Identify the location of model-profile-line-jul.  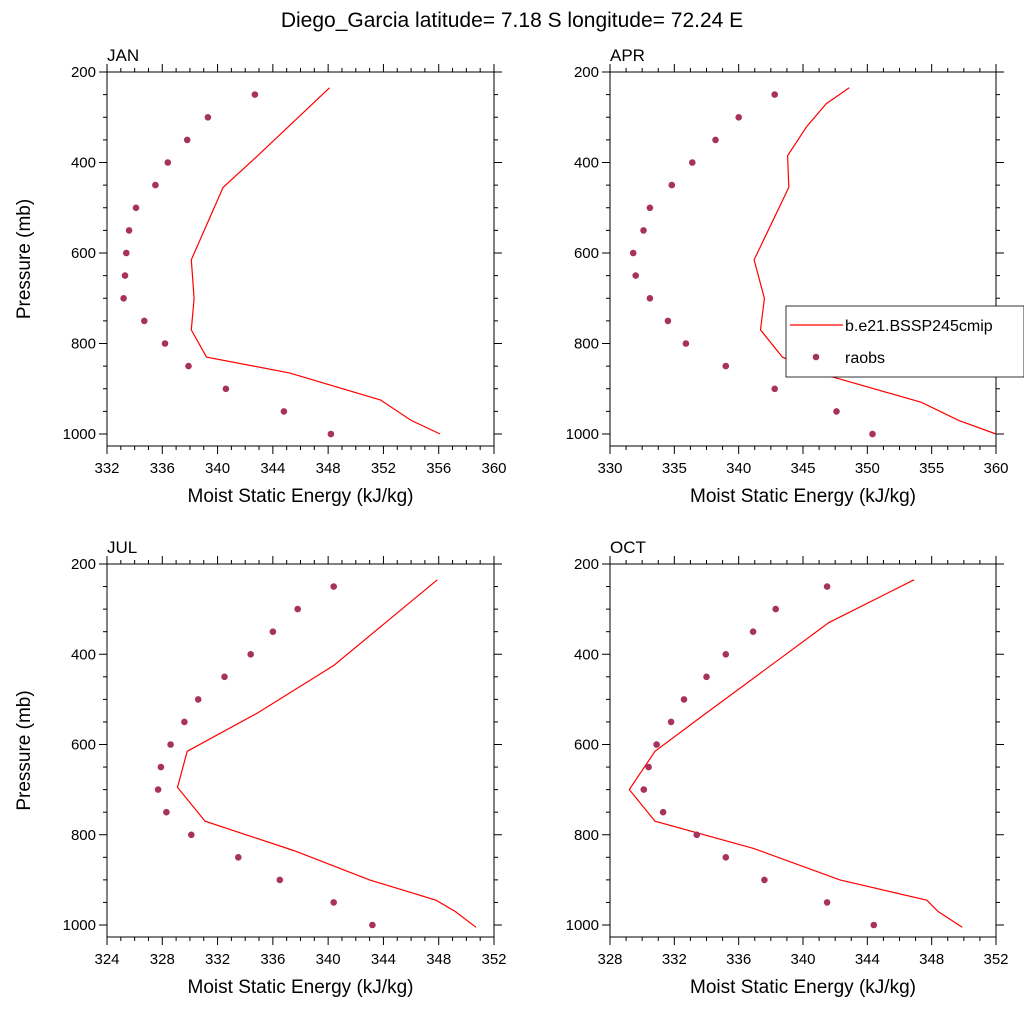
(326, 753).